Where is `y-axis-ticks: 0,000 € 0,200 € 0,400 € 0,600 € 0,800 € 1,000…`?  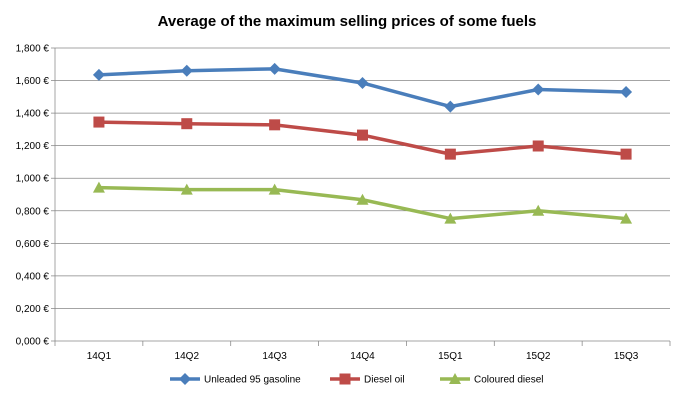
y-axis-ticks: 0,000 € 0,200 € 0,400 € 0,600 € 0,800 € 1,000… is located at coordinates (35, 196).